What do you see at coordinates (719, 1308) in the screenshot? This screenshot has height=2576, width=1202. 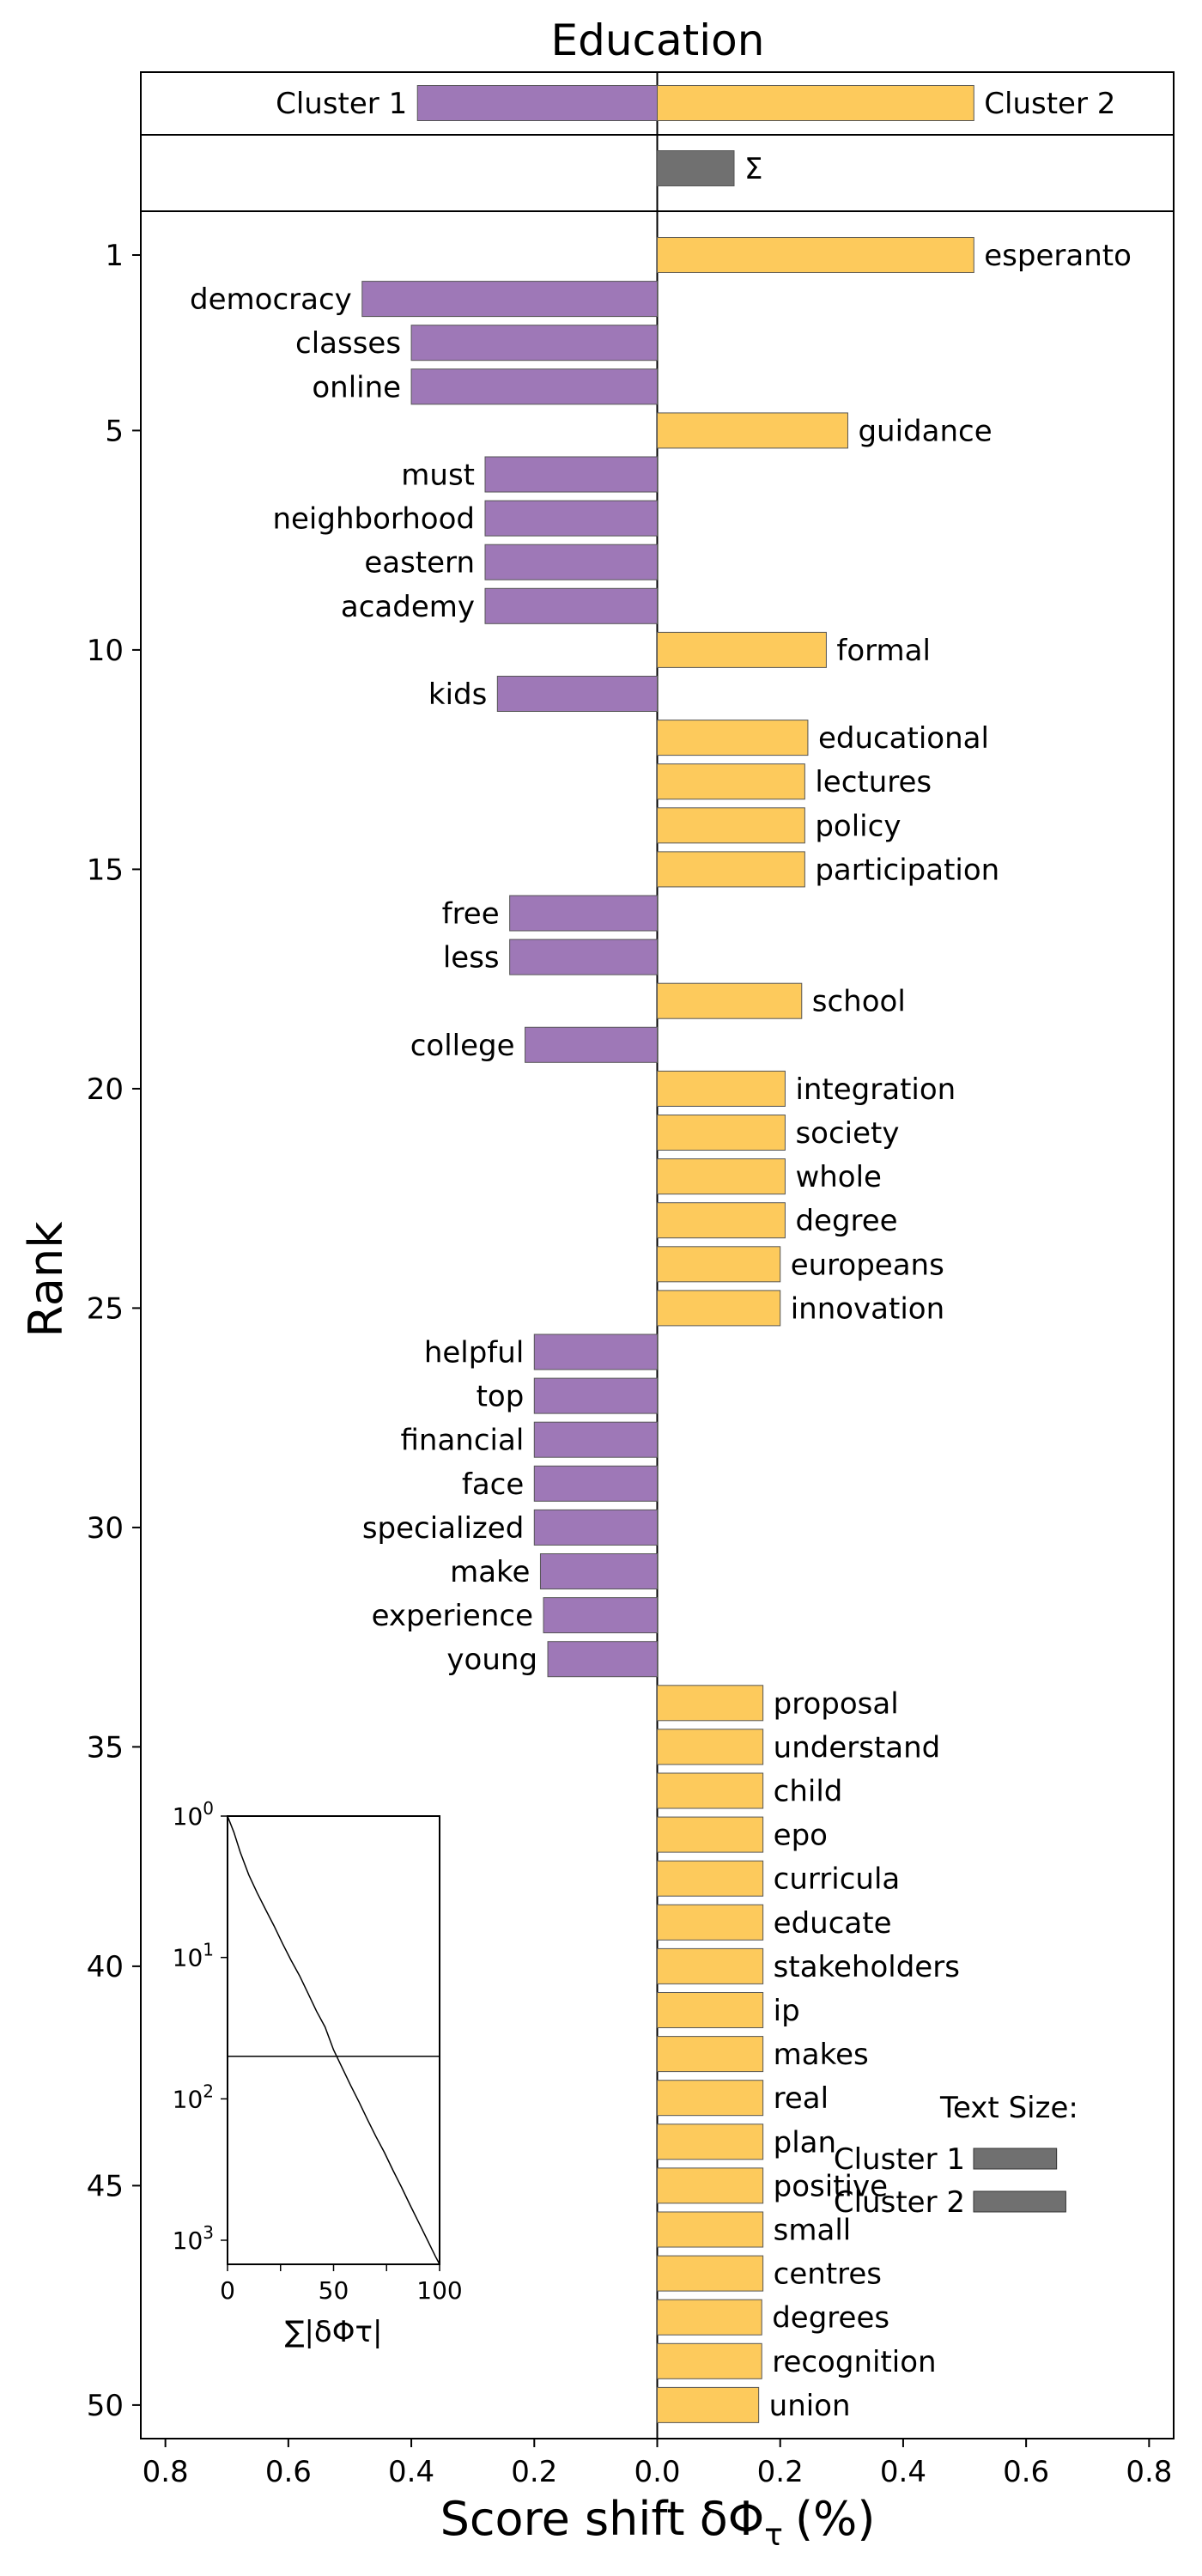 I see `bar-innovation` at bounding box center [719, 1308].